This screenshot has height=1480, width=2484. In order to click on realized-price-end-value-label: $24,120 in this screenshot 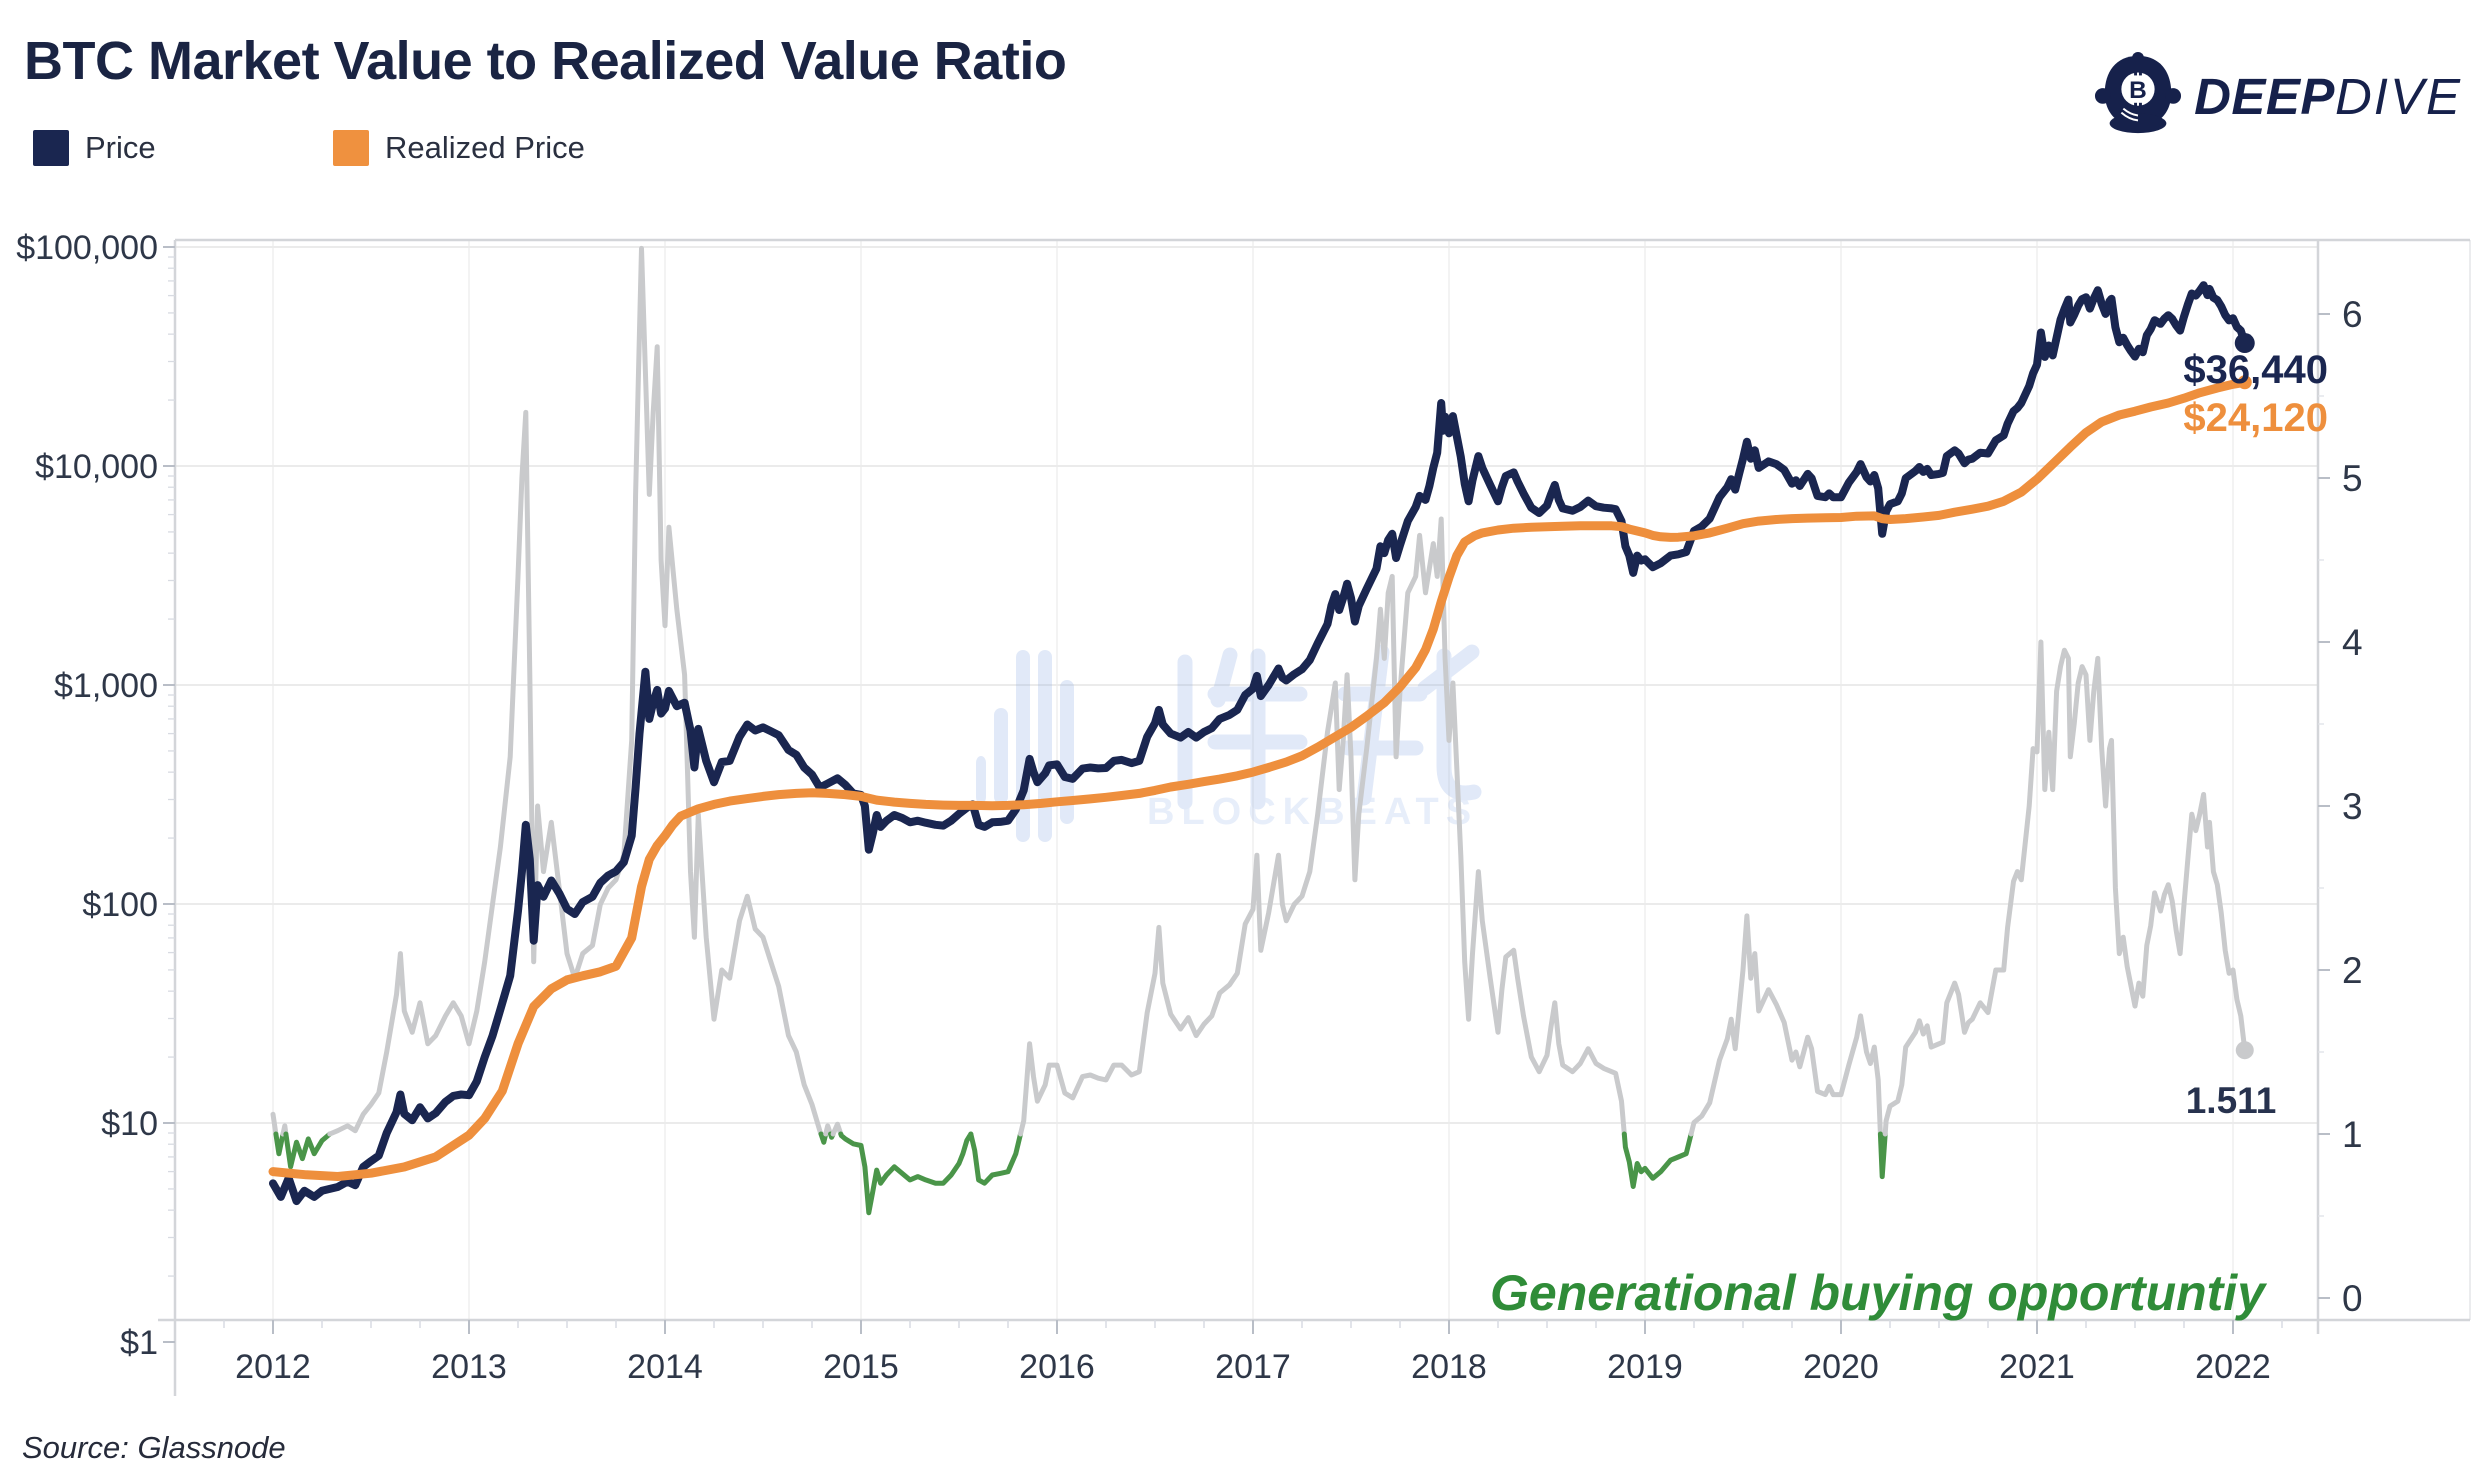, I will do `click(2255, 418)`.